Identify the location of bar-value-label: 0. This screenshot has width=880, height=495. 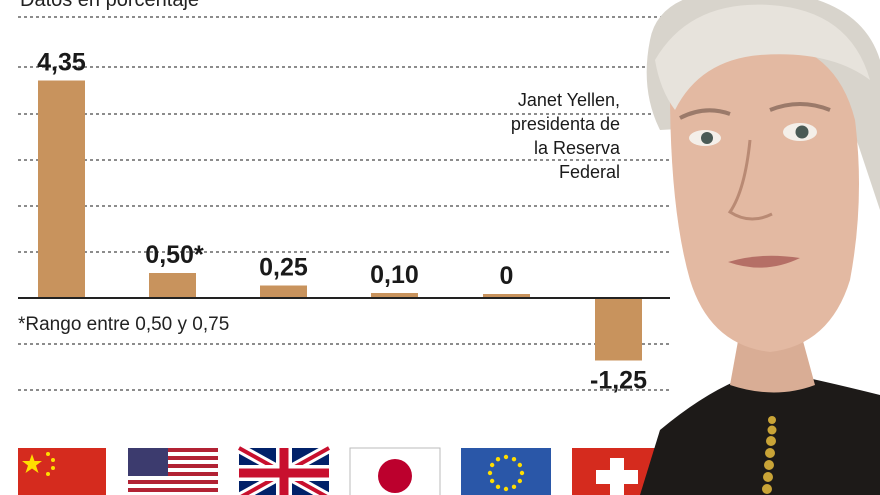
(507, 276).